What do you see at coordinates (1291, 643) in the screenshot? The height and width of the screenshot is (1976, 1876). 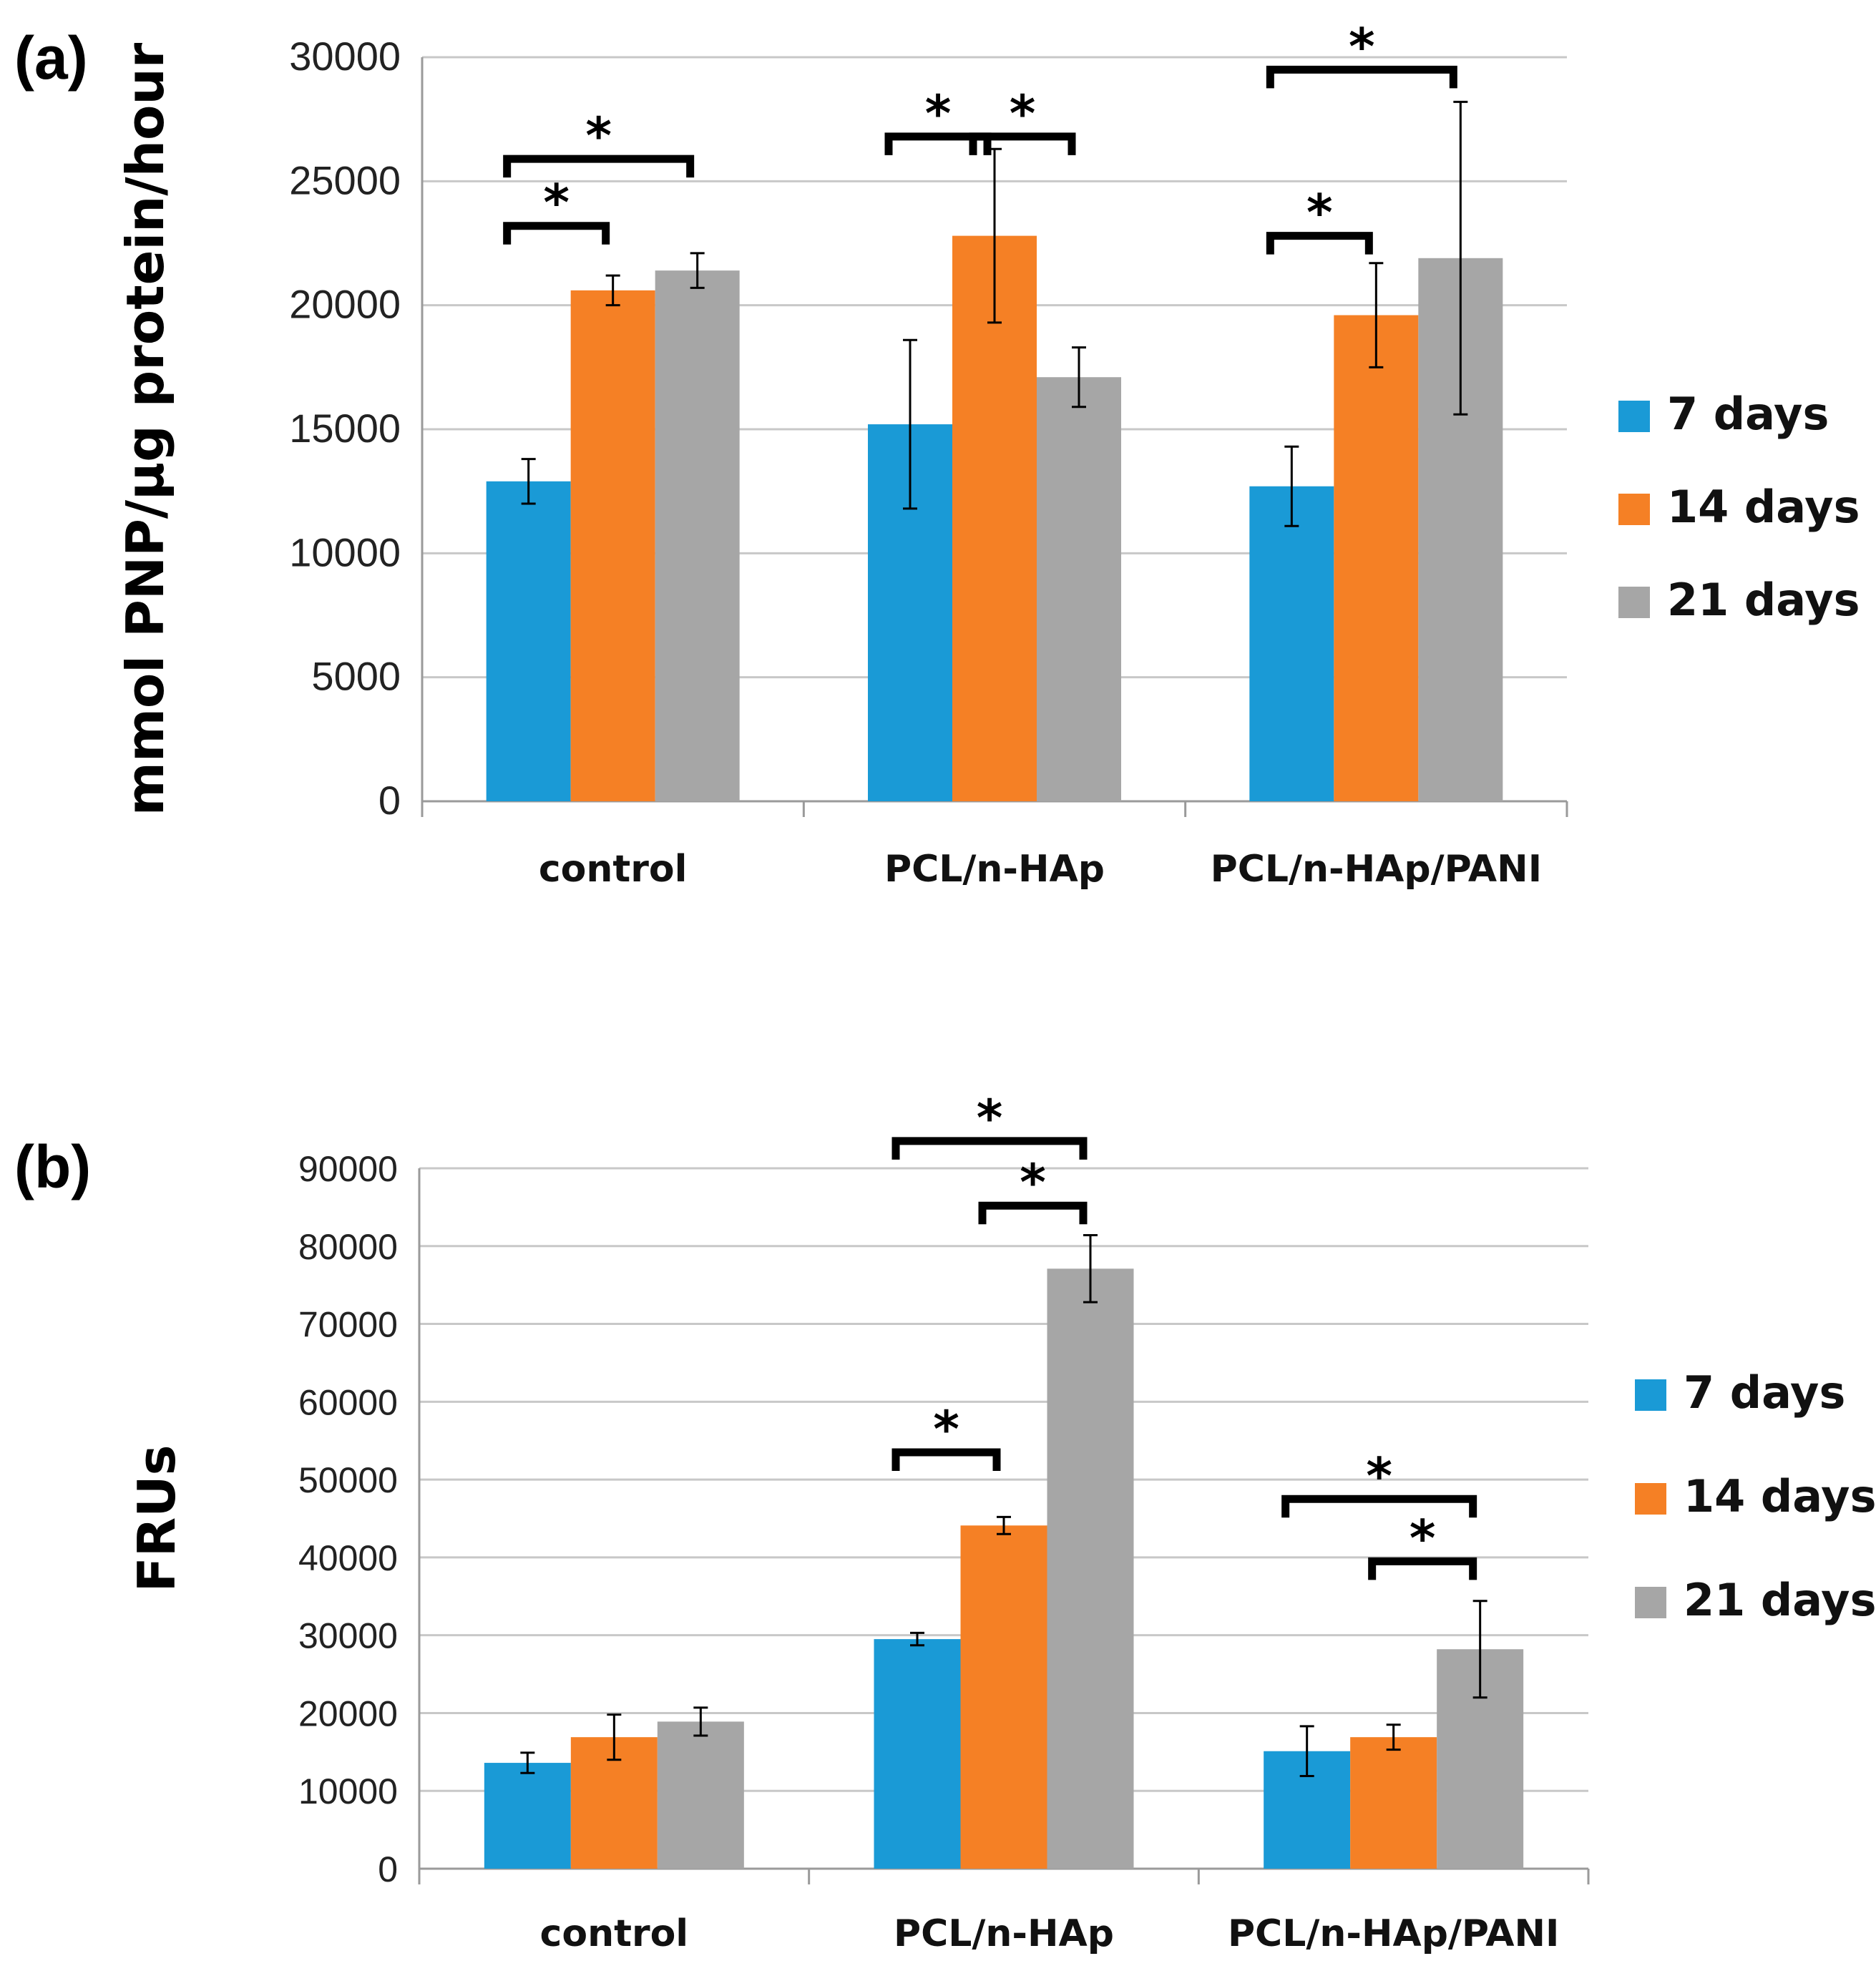 I see `bar-7-days-PCL-n-HAp-PANI` at bounding box center [1291, 643].